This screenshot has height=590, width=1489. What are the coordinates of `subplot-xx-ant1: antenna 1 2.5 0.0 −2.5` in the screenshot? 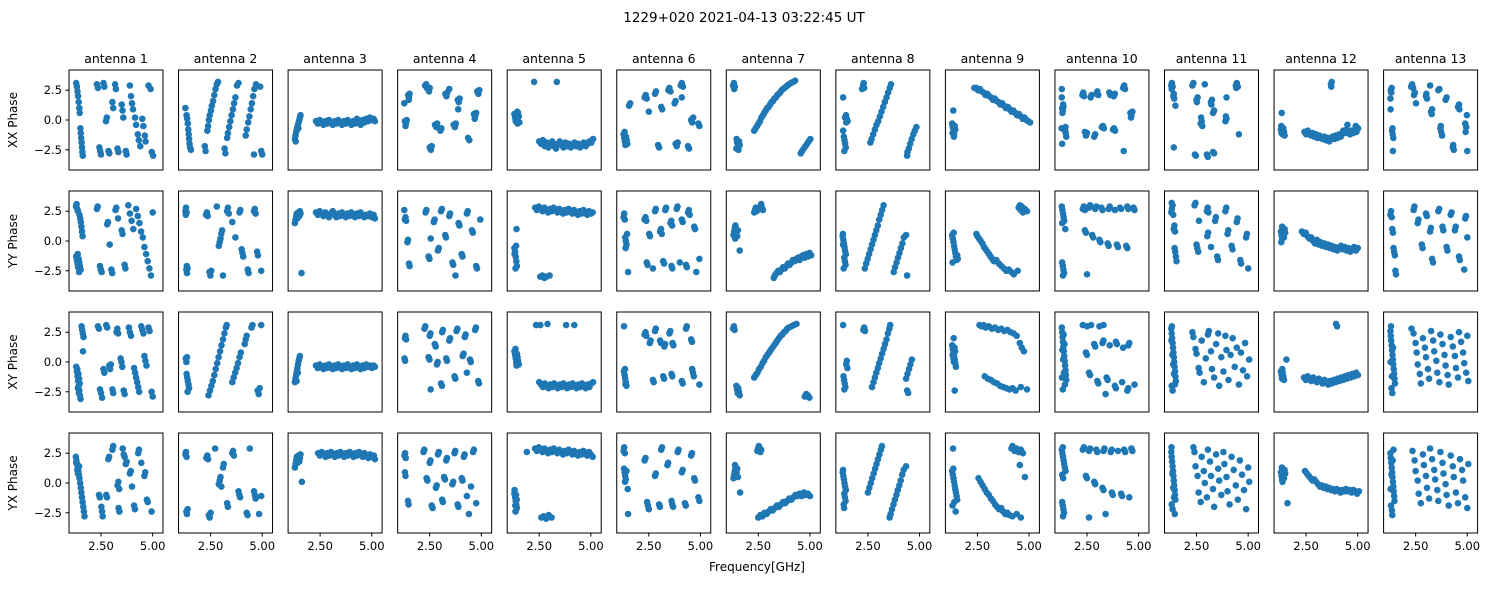 It's located at (99, 111).